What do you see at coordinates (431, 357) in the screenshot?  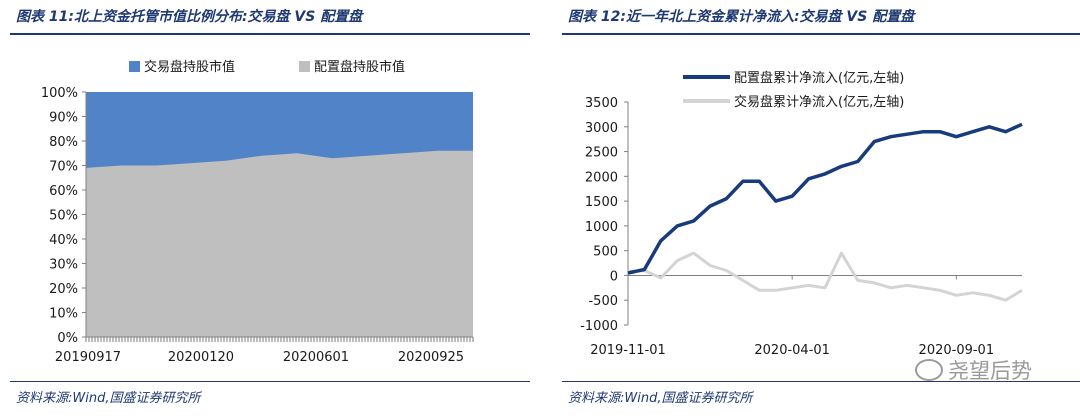 I see `x-tick-label: 20200925` at bounding box center [431, 357].